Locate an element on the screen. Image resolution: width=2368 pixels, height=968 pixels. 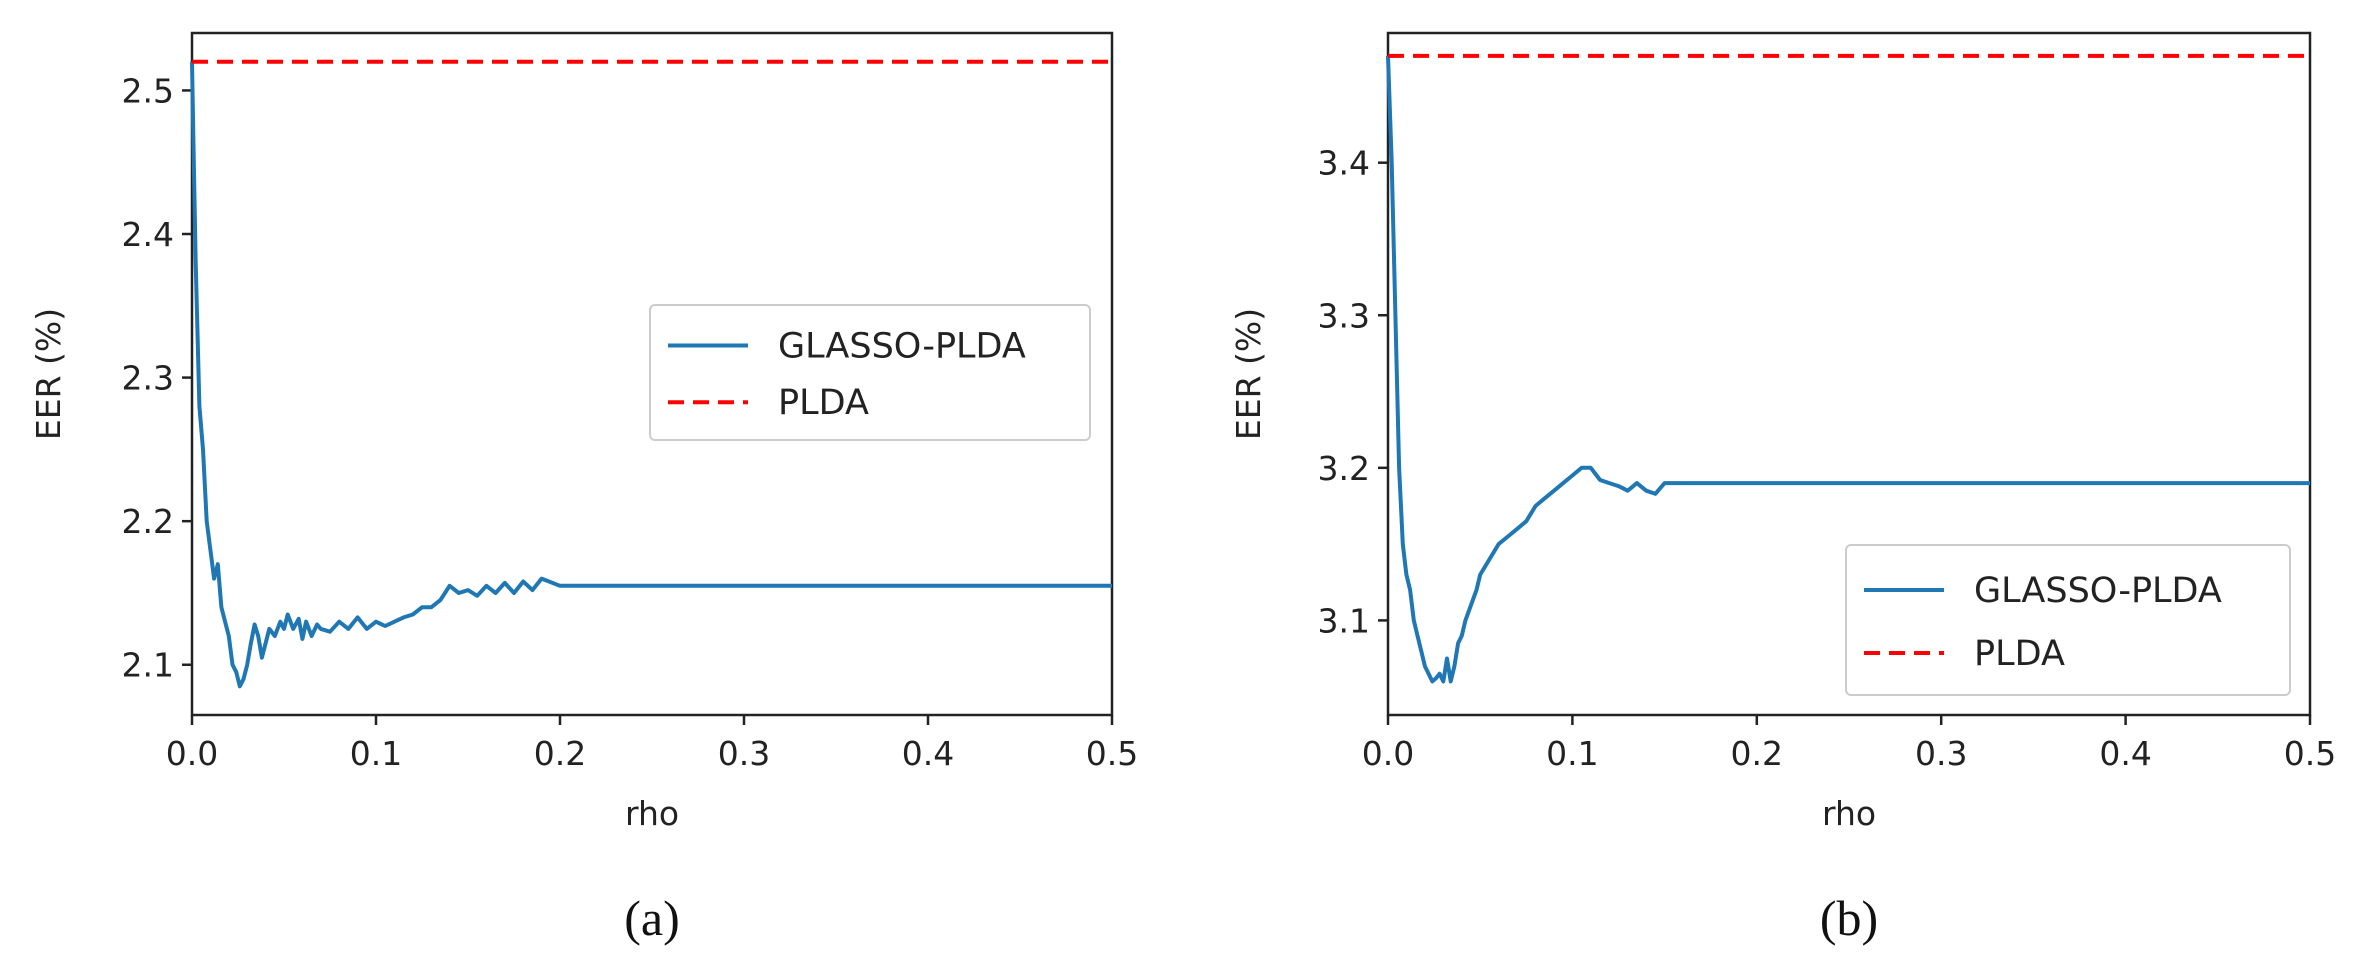
panel-caption: (b) is located at coordinates (1849, 918).